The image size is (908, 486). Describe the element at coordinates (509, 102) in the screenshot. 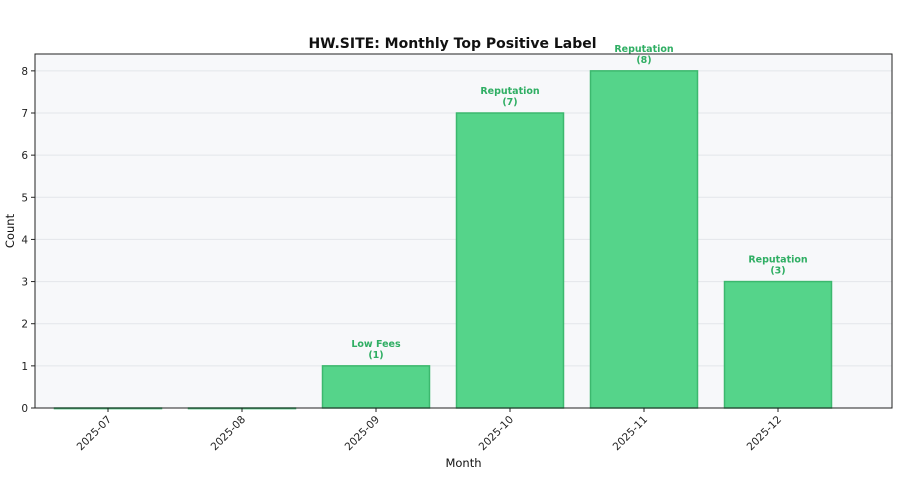

I see `bar-label-count: (7)` at that location.